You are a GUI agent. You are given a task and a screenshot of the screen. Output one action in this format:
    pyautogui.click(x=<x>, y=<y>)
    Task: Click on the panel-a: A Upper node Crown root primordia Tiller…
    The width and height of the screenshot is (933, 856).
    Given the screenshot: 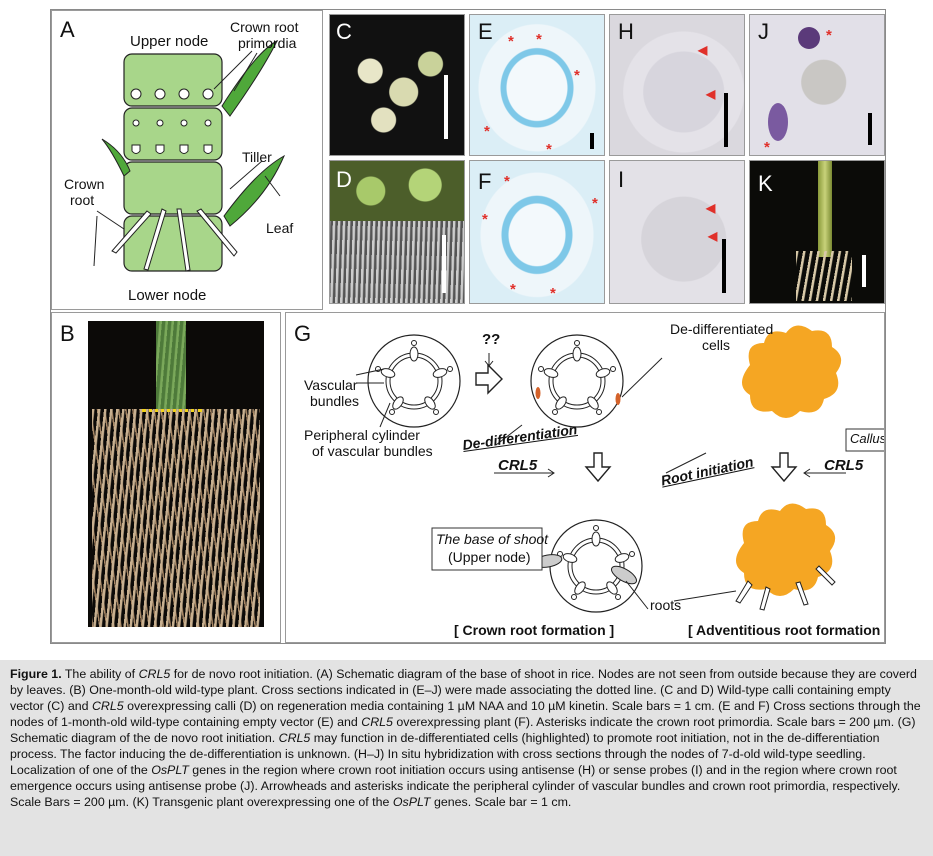 What is the action you would take?
    pyautogui.click(x=187, y=160)
    